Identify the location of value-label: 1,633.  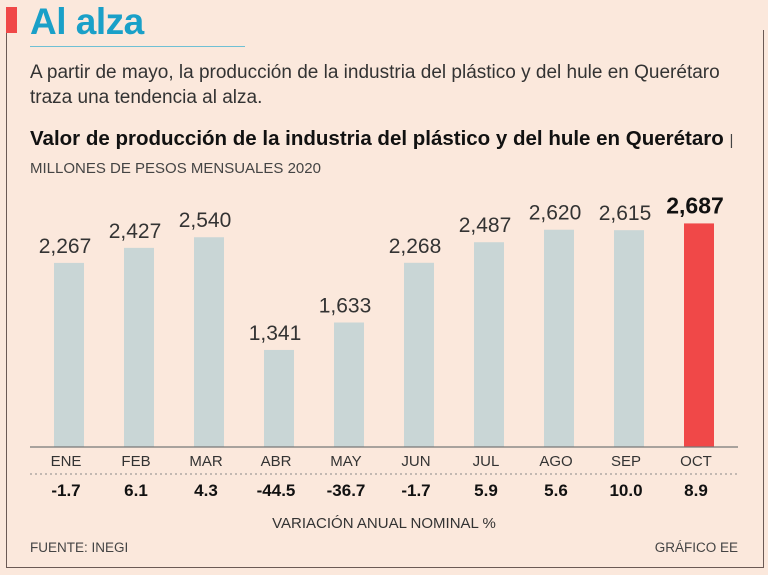
(345, 305).